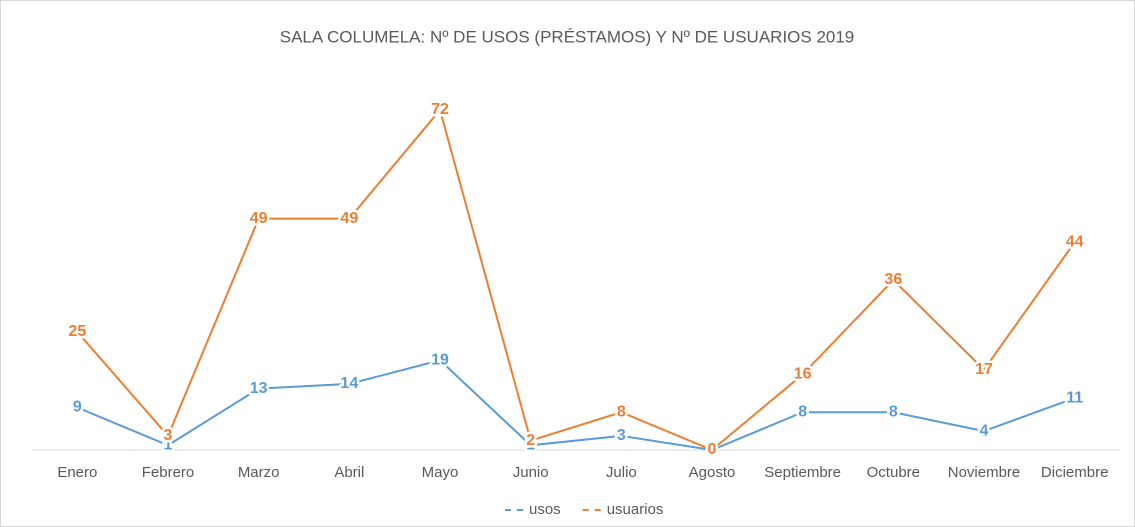 The image size is (1135, 527). I want to click on x-tick-label: Octubre, so click(893, 472).